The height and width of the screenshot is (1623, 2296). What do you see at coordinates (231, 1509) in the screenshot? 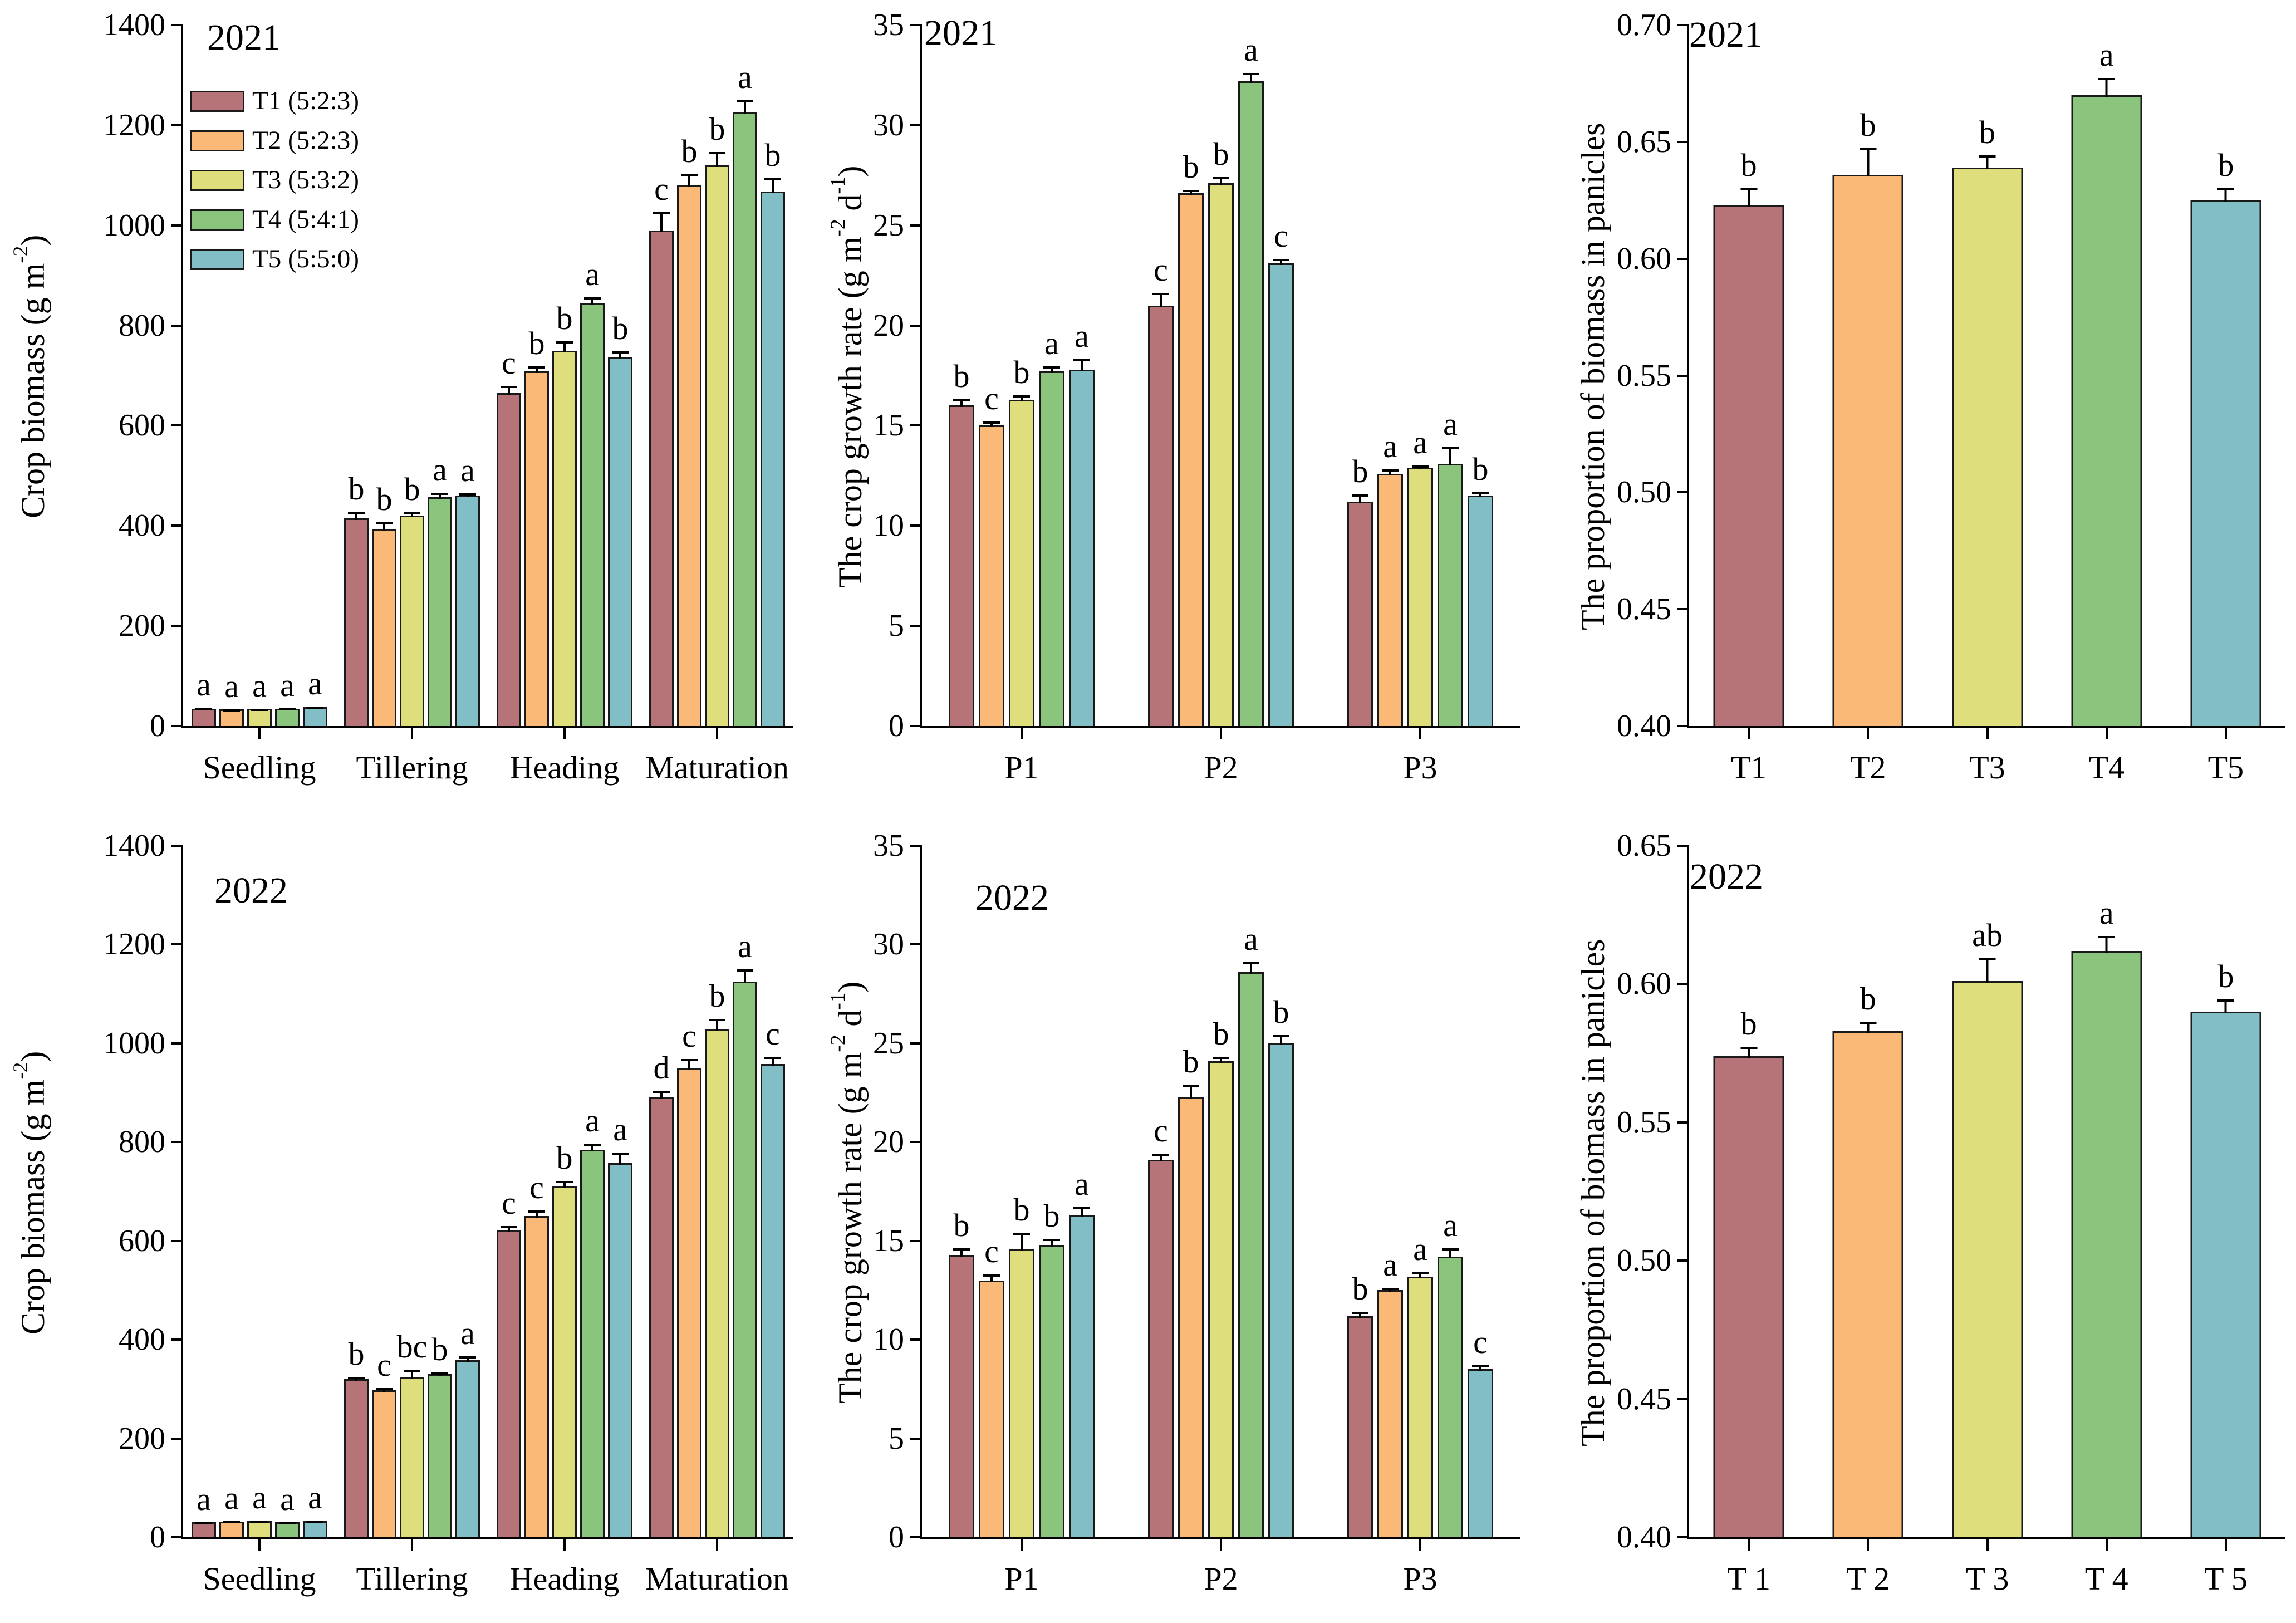
I see `bar-T2: a` at bounding box center [231, 1509].